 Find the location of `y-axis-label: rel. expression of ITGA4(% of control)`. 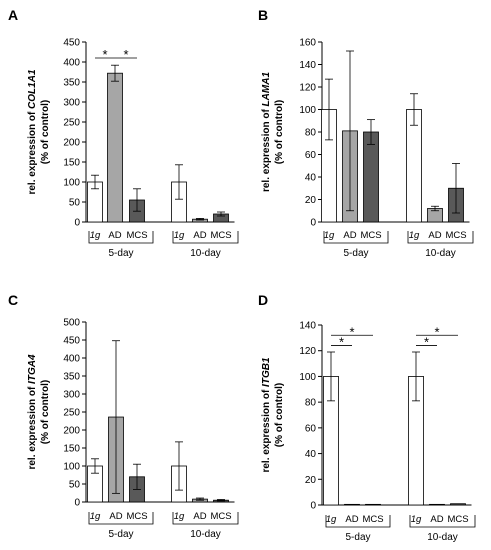

y-axis-label: rel. expression of ITGA4(% of control) is located at coordinates (39, 411).